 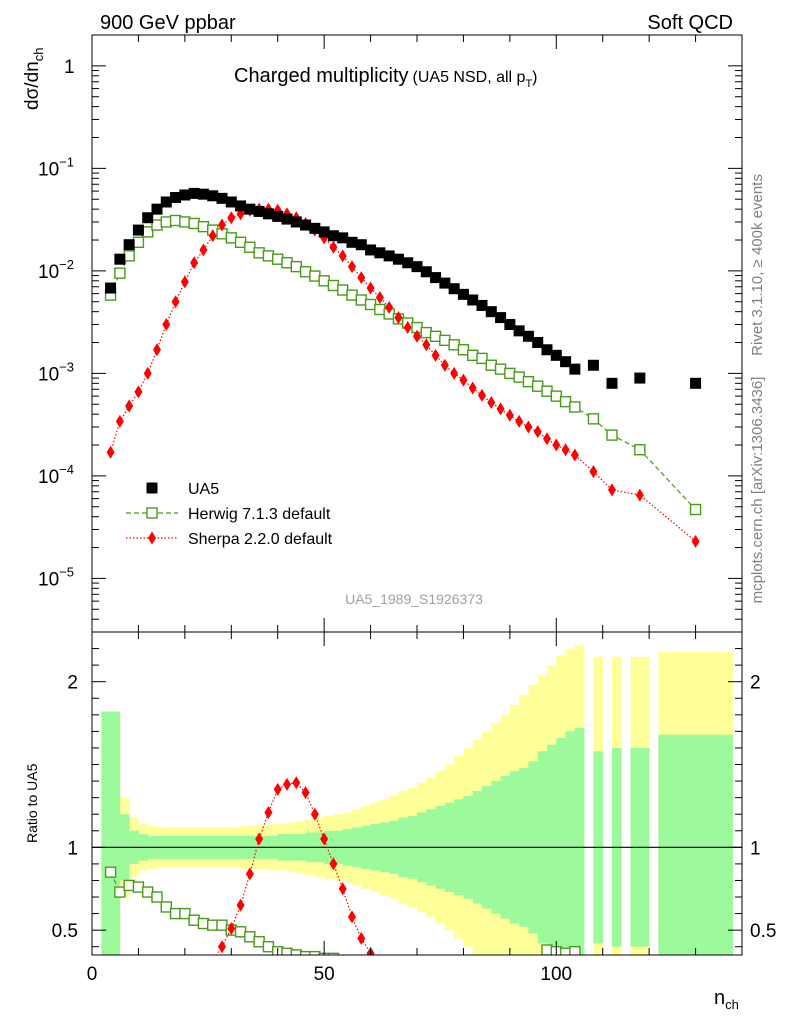 What do you see at coordinates (414, 599) in the screenshot?
I see `analysis-id: UA5_1989_S1926373` at bounding box center [414, 599].